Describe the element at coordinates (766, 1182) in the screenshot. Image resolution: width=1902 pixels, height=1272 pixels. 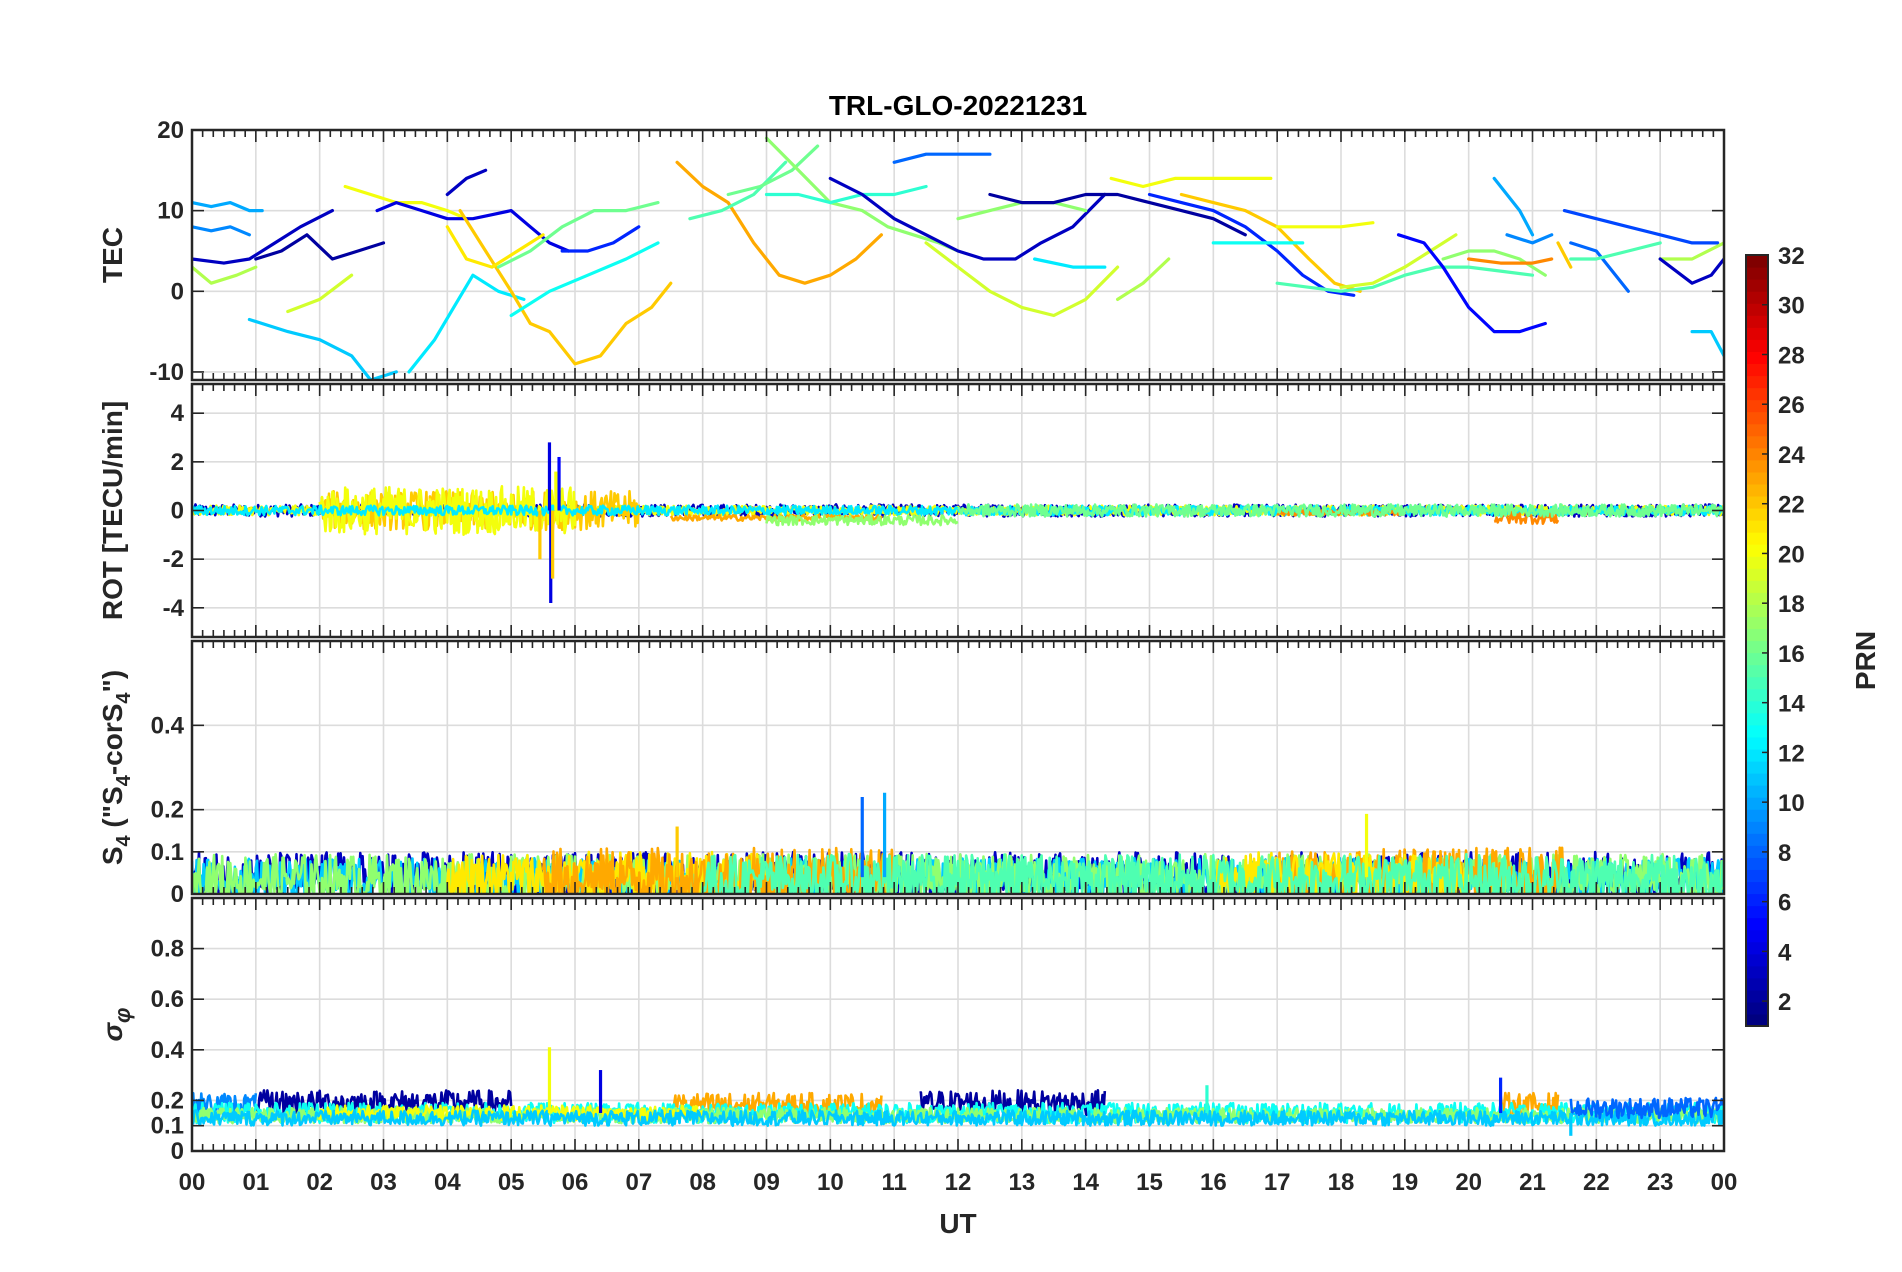
I see `x-tick-label: 09` at that location.